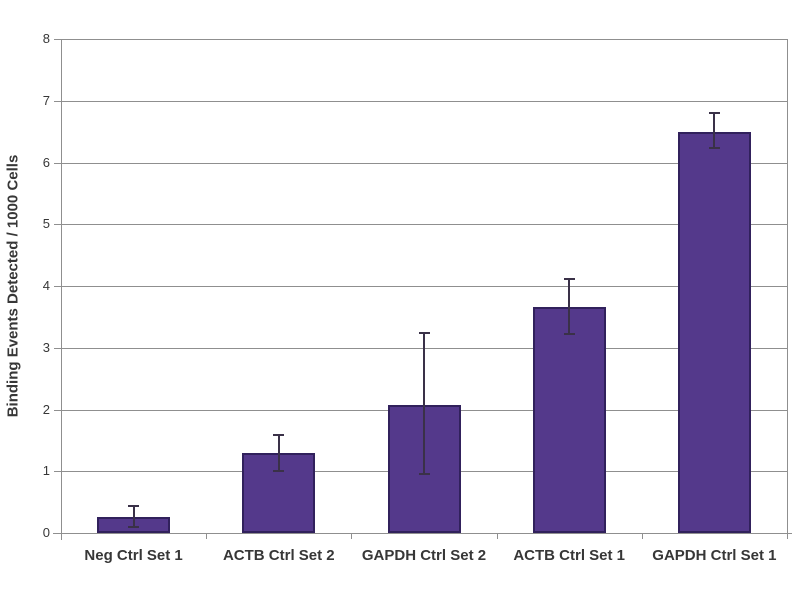 The image size is (800, 600). Describe the element at coordinates (46, 224) in the screenshot. I see `y-axis-tick-label: 5` at that location.